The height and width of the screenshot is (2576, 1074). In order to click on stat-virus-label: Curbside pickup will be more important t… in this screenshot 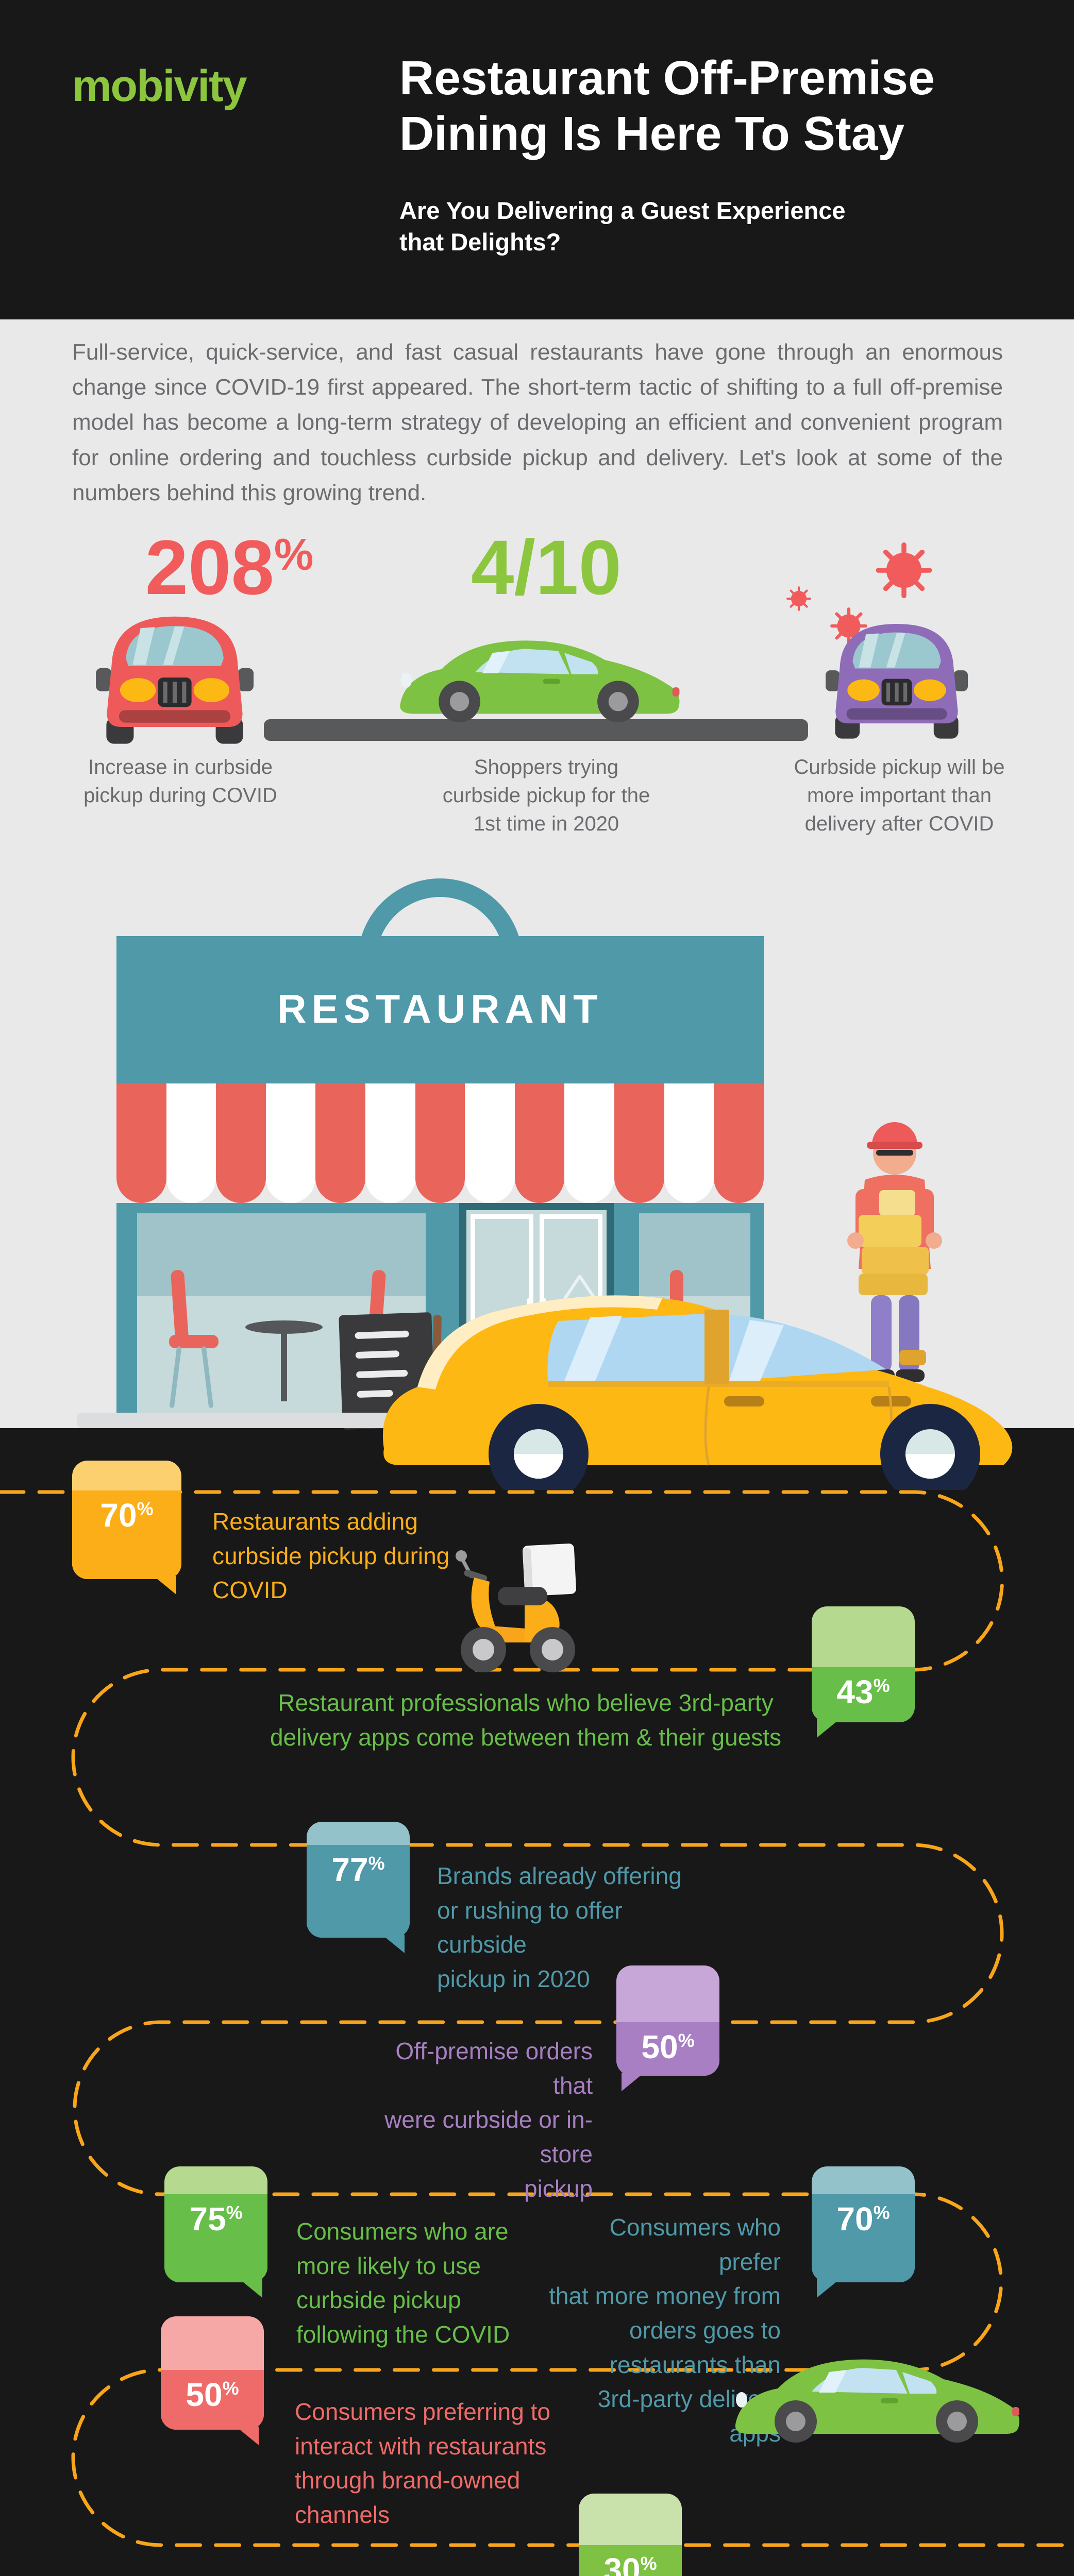, I will do `click(899, 796)`.